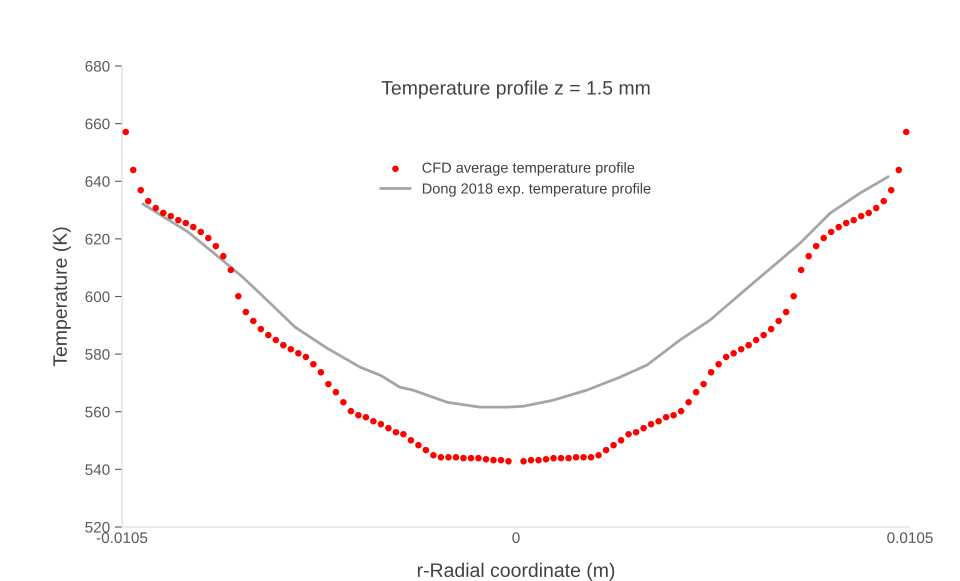 The width and height of the screenshot is (960, 581). I want to click on y-tick-label: 540, so click(97, 470).